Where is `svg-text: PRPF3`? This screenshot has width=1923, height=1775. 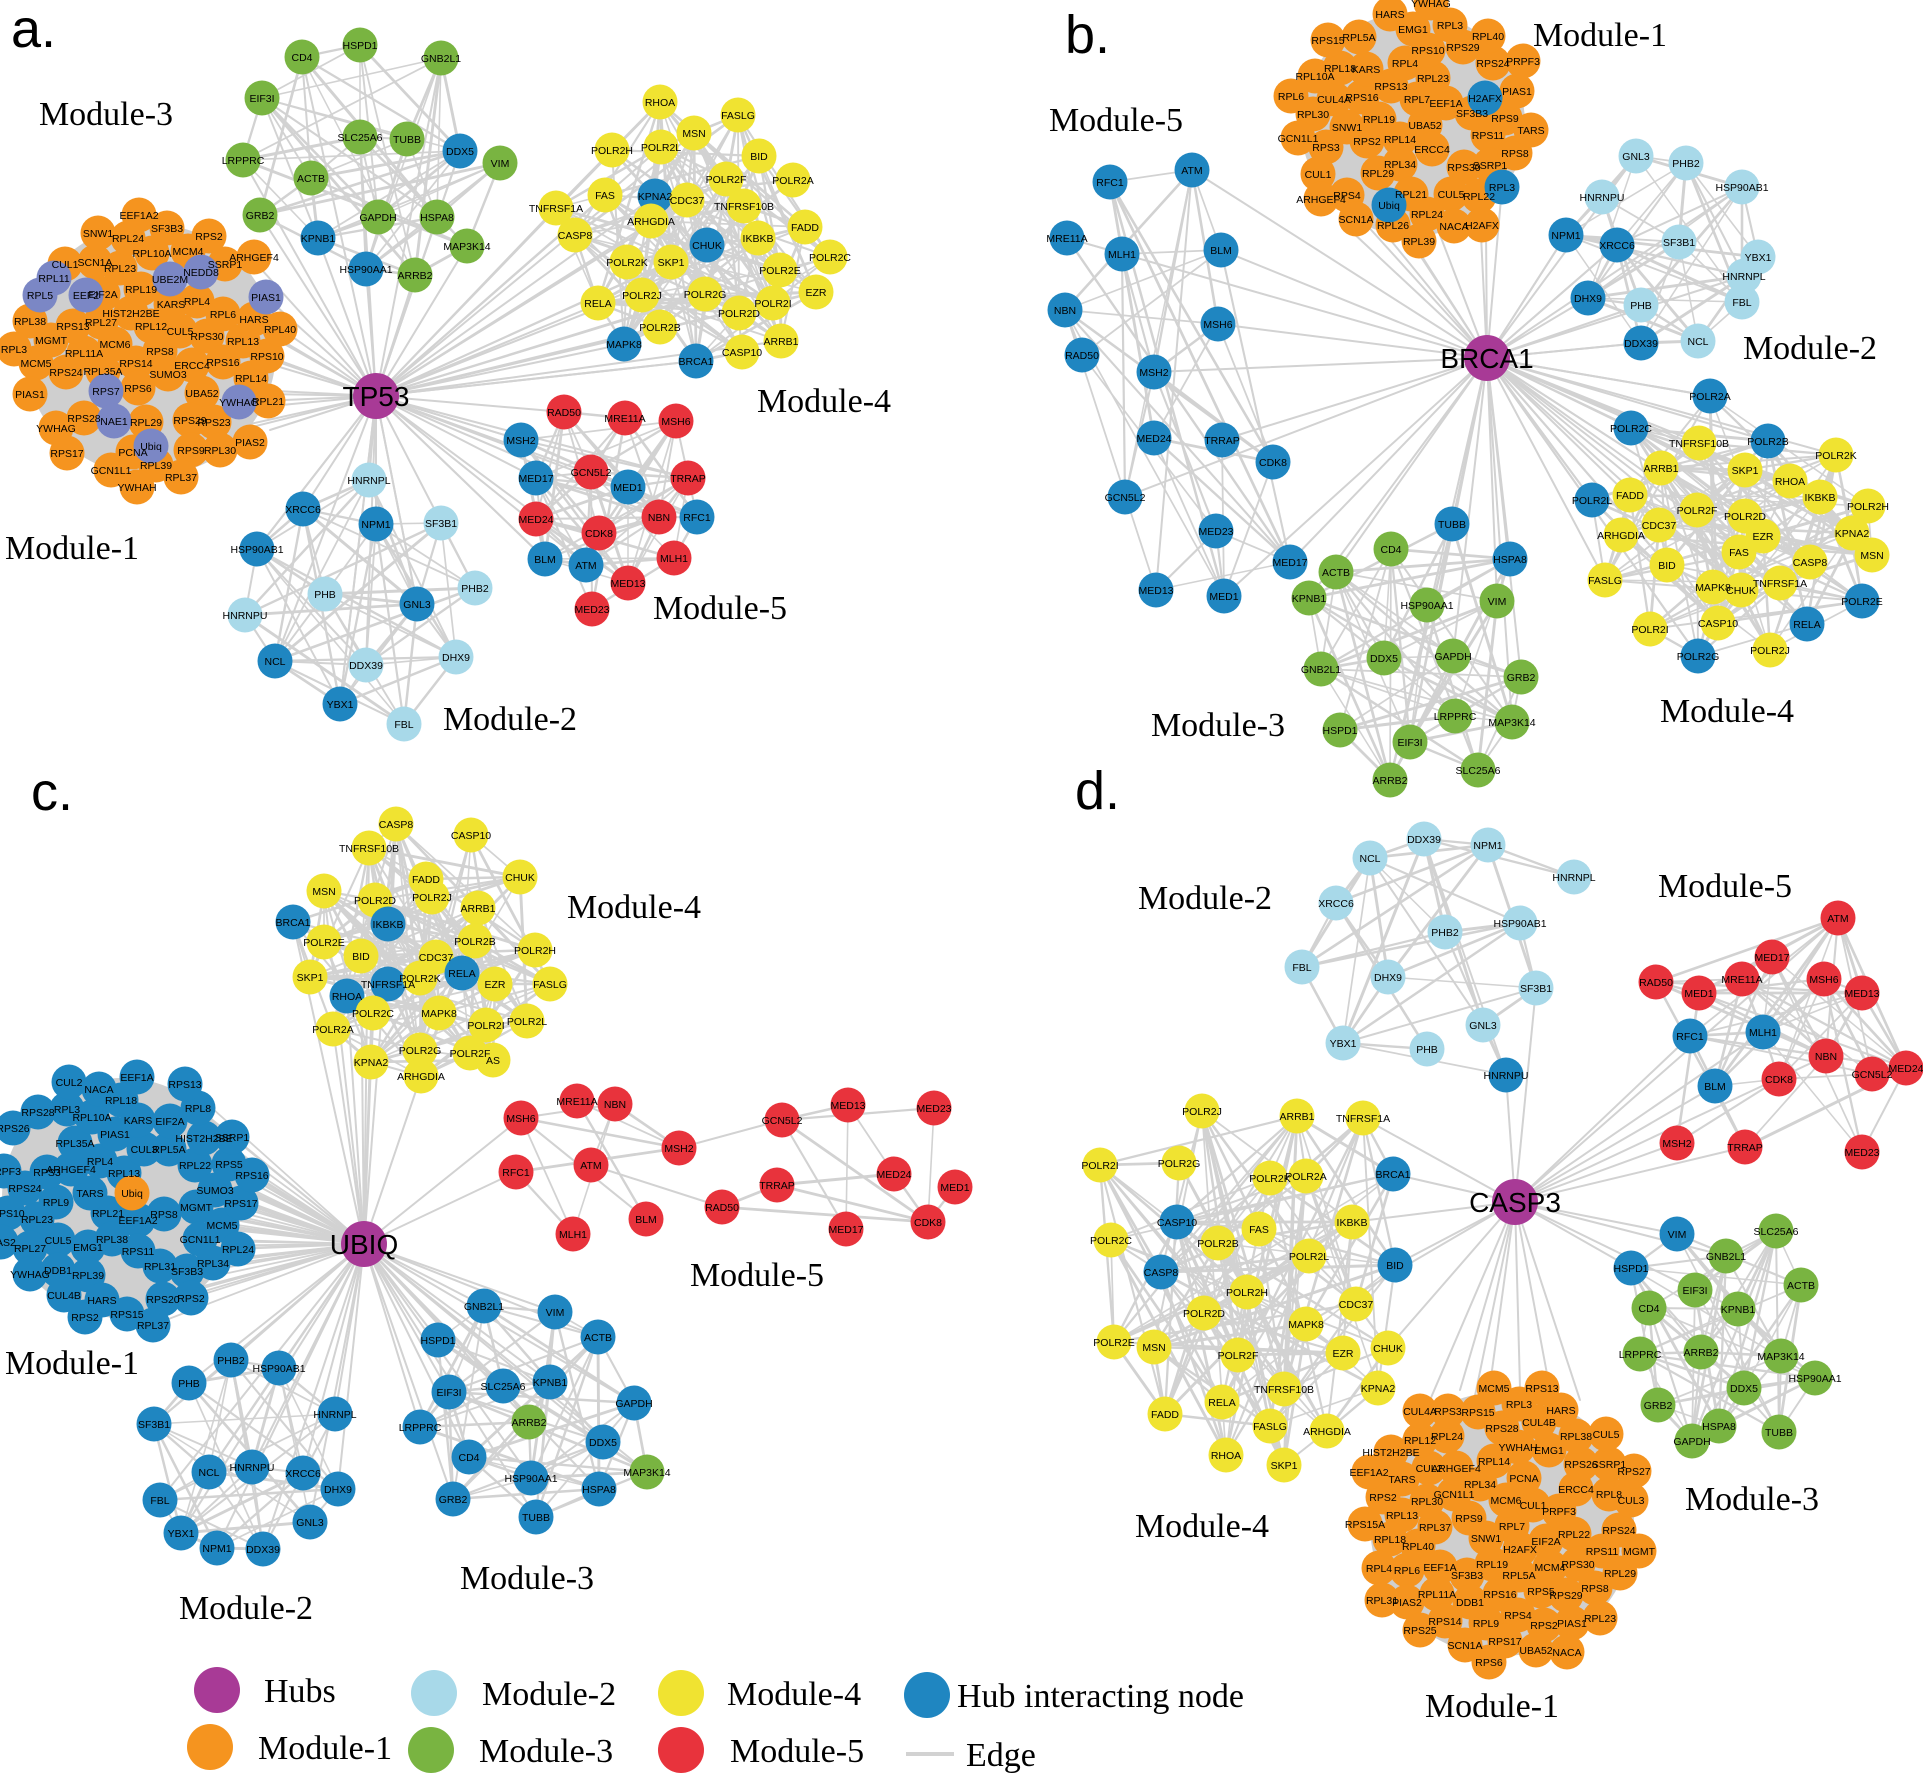 svg-text: PRPF3 is located at coordinates (10, 1172).